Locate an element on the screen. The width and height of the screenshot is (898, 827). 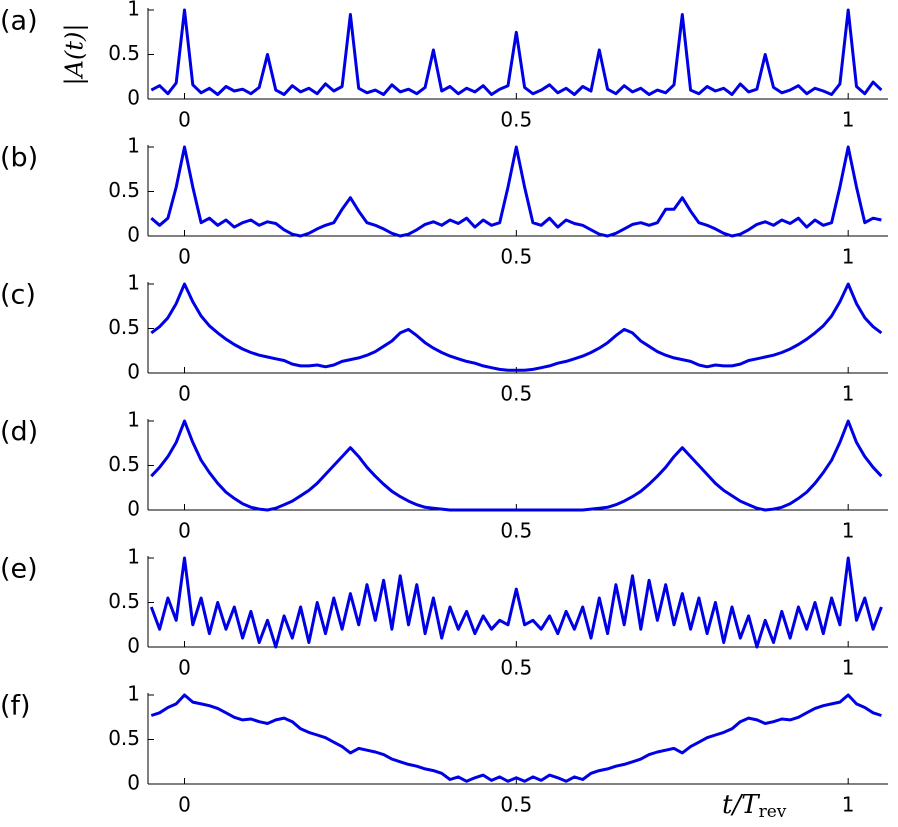
x-axis-label-sub: rev is located at coordinates (773, 812).